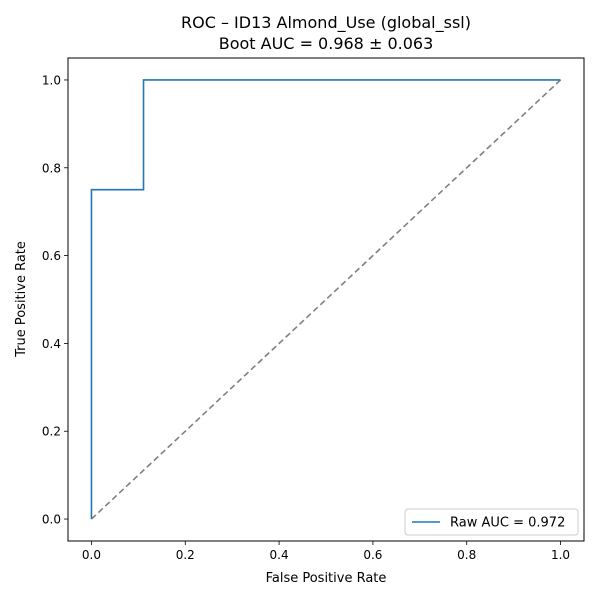  What do you see at coordinates (466, 555) in the screenshot?
I see `x-tick-label: 0.8` at bounding box center [466, 555].